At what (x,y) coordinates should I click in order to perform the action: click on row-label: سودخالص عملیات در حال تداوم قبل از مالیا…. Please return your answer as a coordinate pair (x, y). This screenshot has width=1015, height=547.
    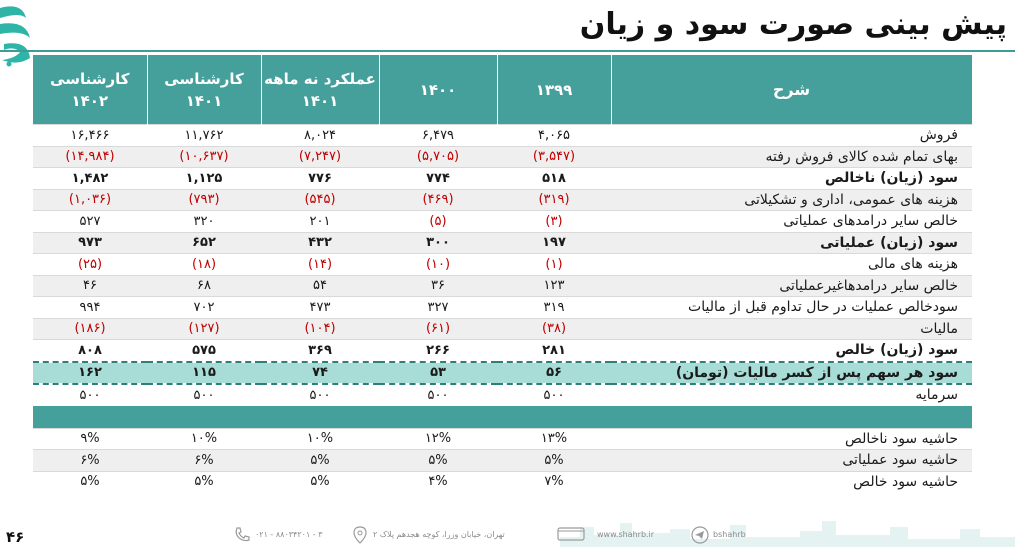
    Looking at the image, I should click on (791, 307).